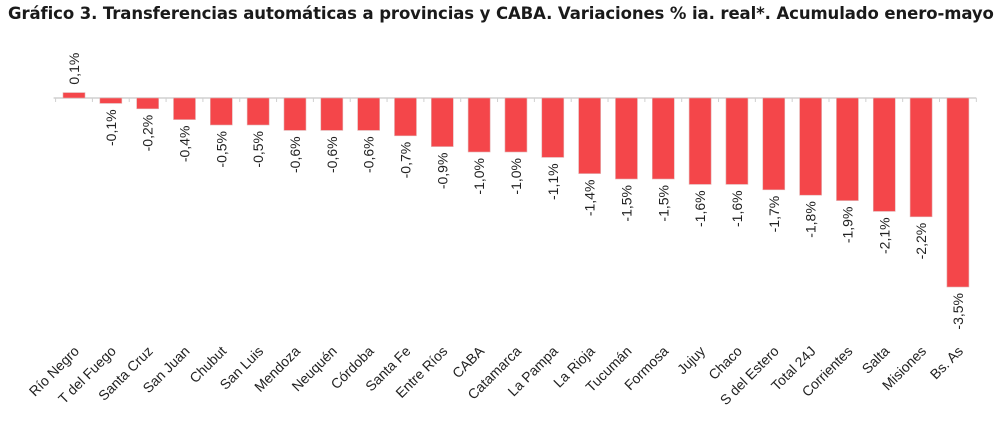 The image size is (1000, 445). Describe the element at coordinates (811, 219) in the screenshot. I see `data-label: -1,8%` at that location.